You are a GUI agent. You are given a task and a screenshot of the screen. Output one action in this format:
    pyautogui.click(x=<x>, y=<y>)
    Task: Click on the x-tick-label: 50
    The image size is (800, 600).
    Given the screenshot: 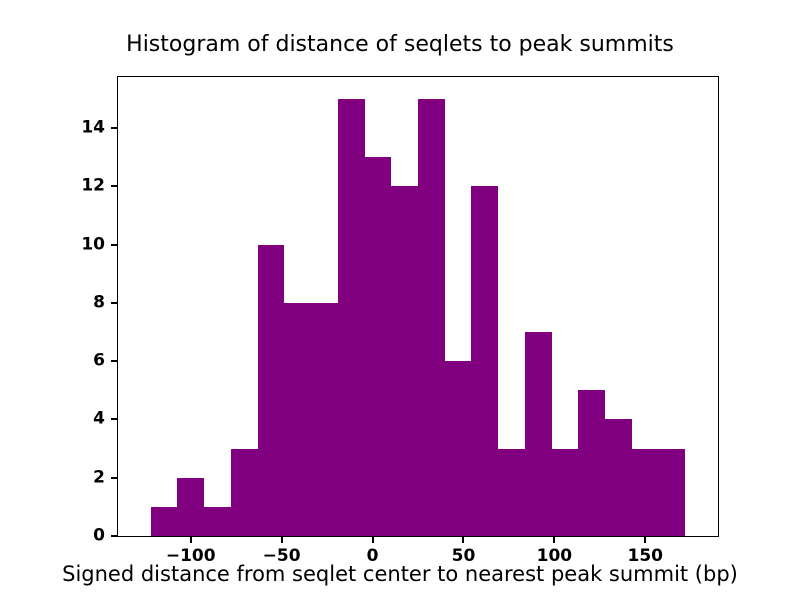 What is the action you would take?
    pyautogui.click(x=463, y=556)
    